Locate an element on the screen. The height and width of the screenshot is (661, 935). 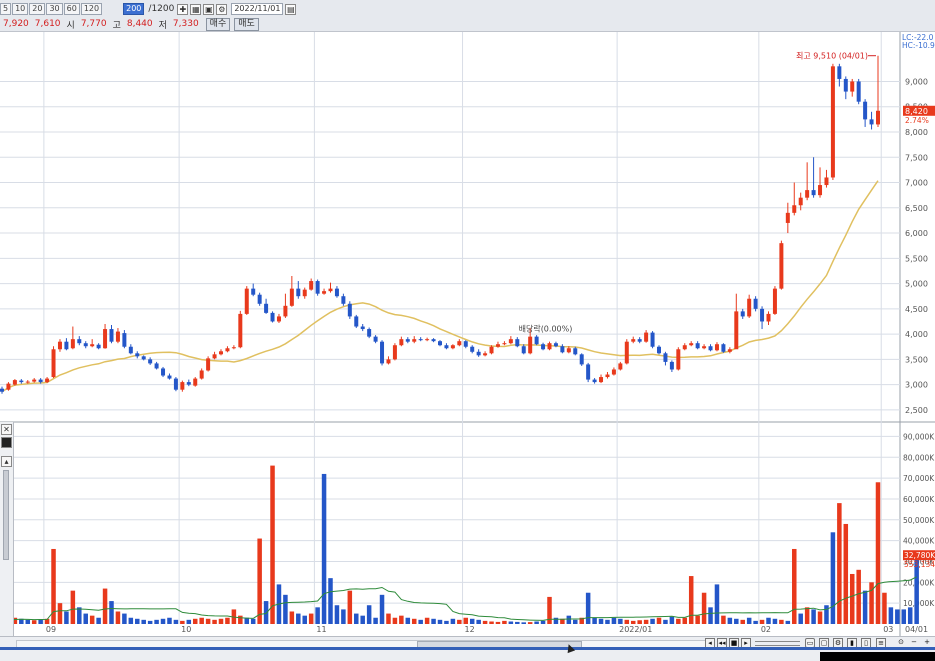
date-field: 2022/11/01 is located at coordinates (257, 9).